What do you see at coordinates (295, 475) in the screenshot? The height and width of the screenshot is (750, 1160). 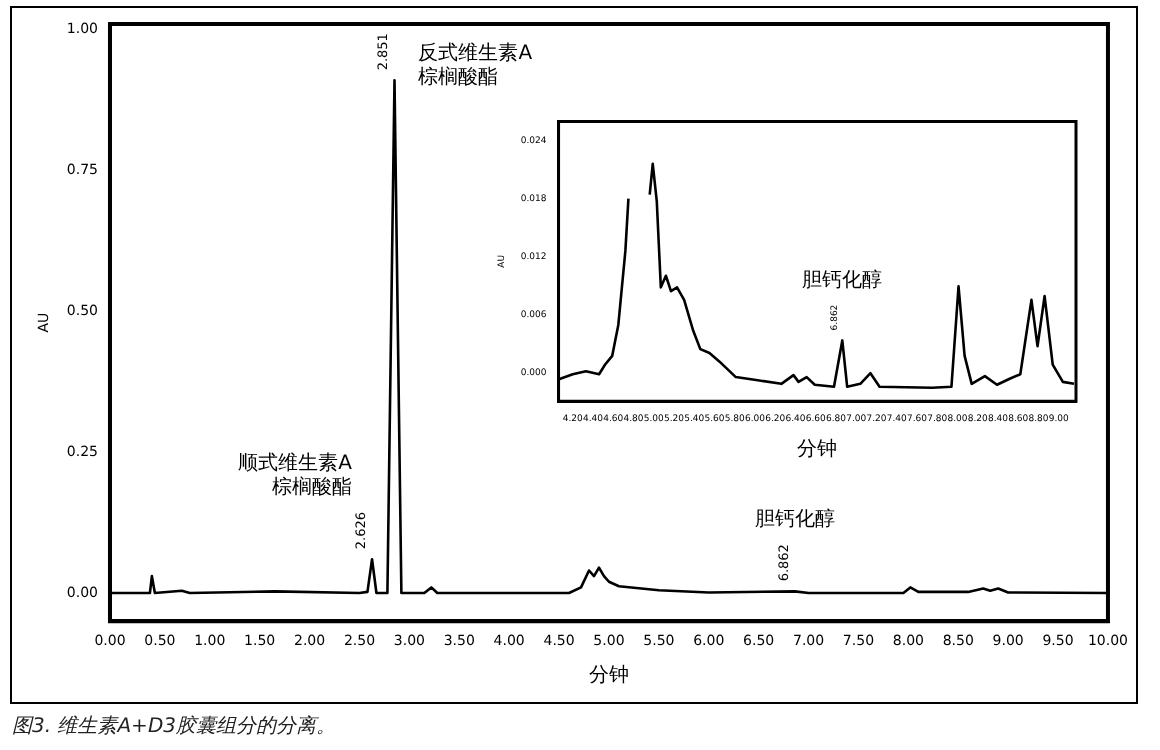 I see `annotation: 顺式维生素A 棕榈酸酯` at bounding box center [295, 475].